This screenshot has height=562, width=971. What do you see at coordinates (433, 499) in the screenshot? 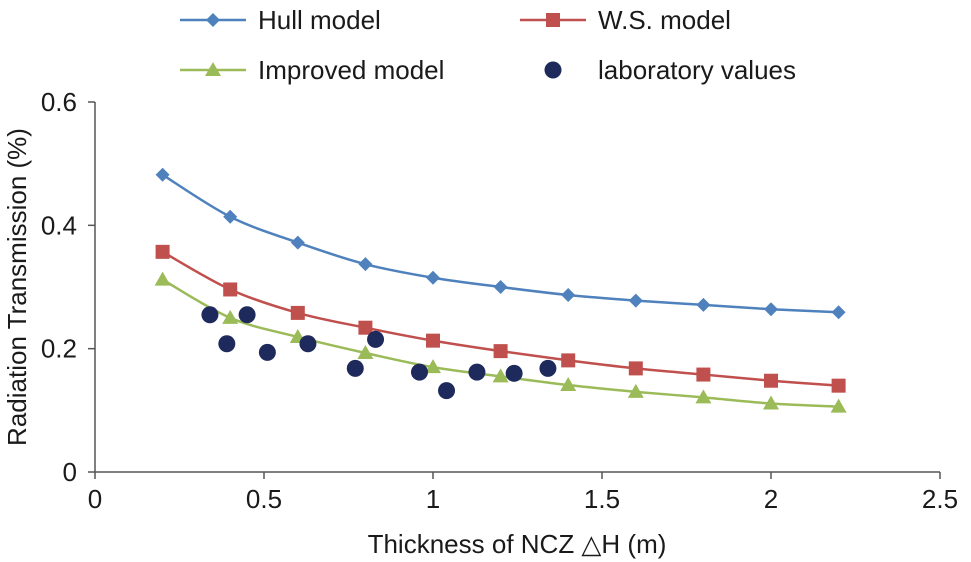
I see `x-tick-label: 1` at bounding box center [433, 499].